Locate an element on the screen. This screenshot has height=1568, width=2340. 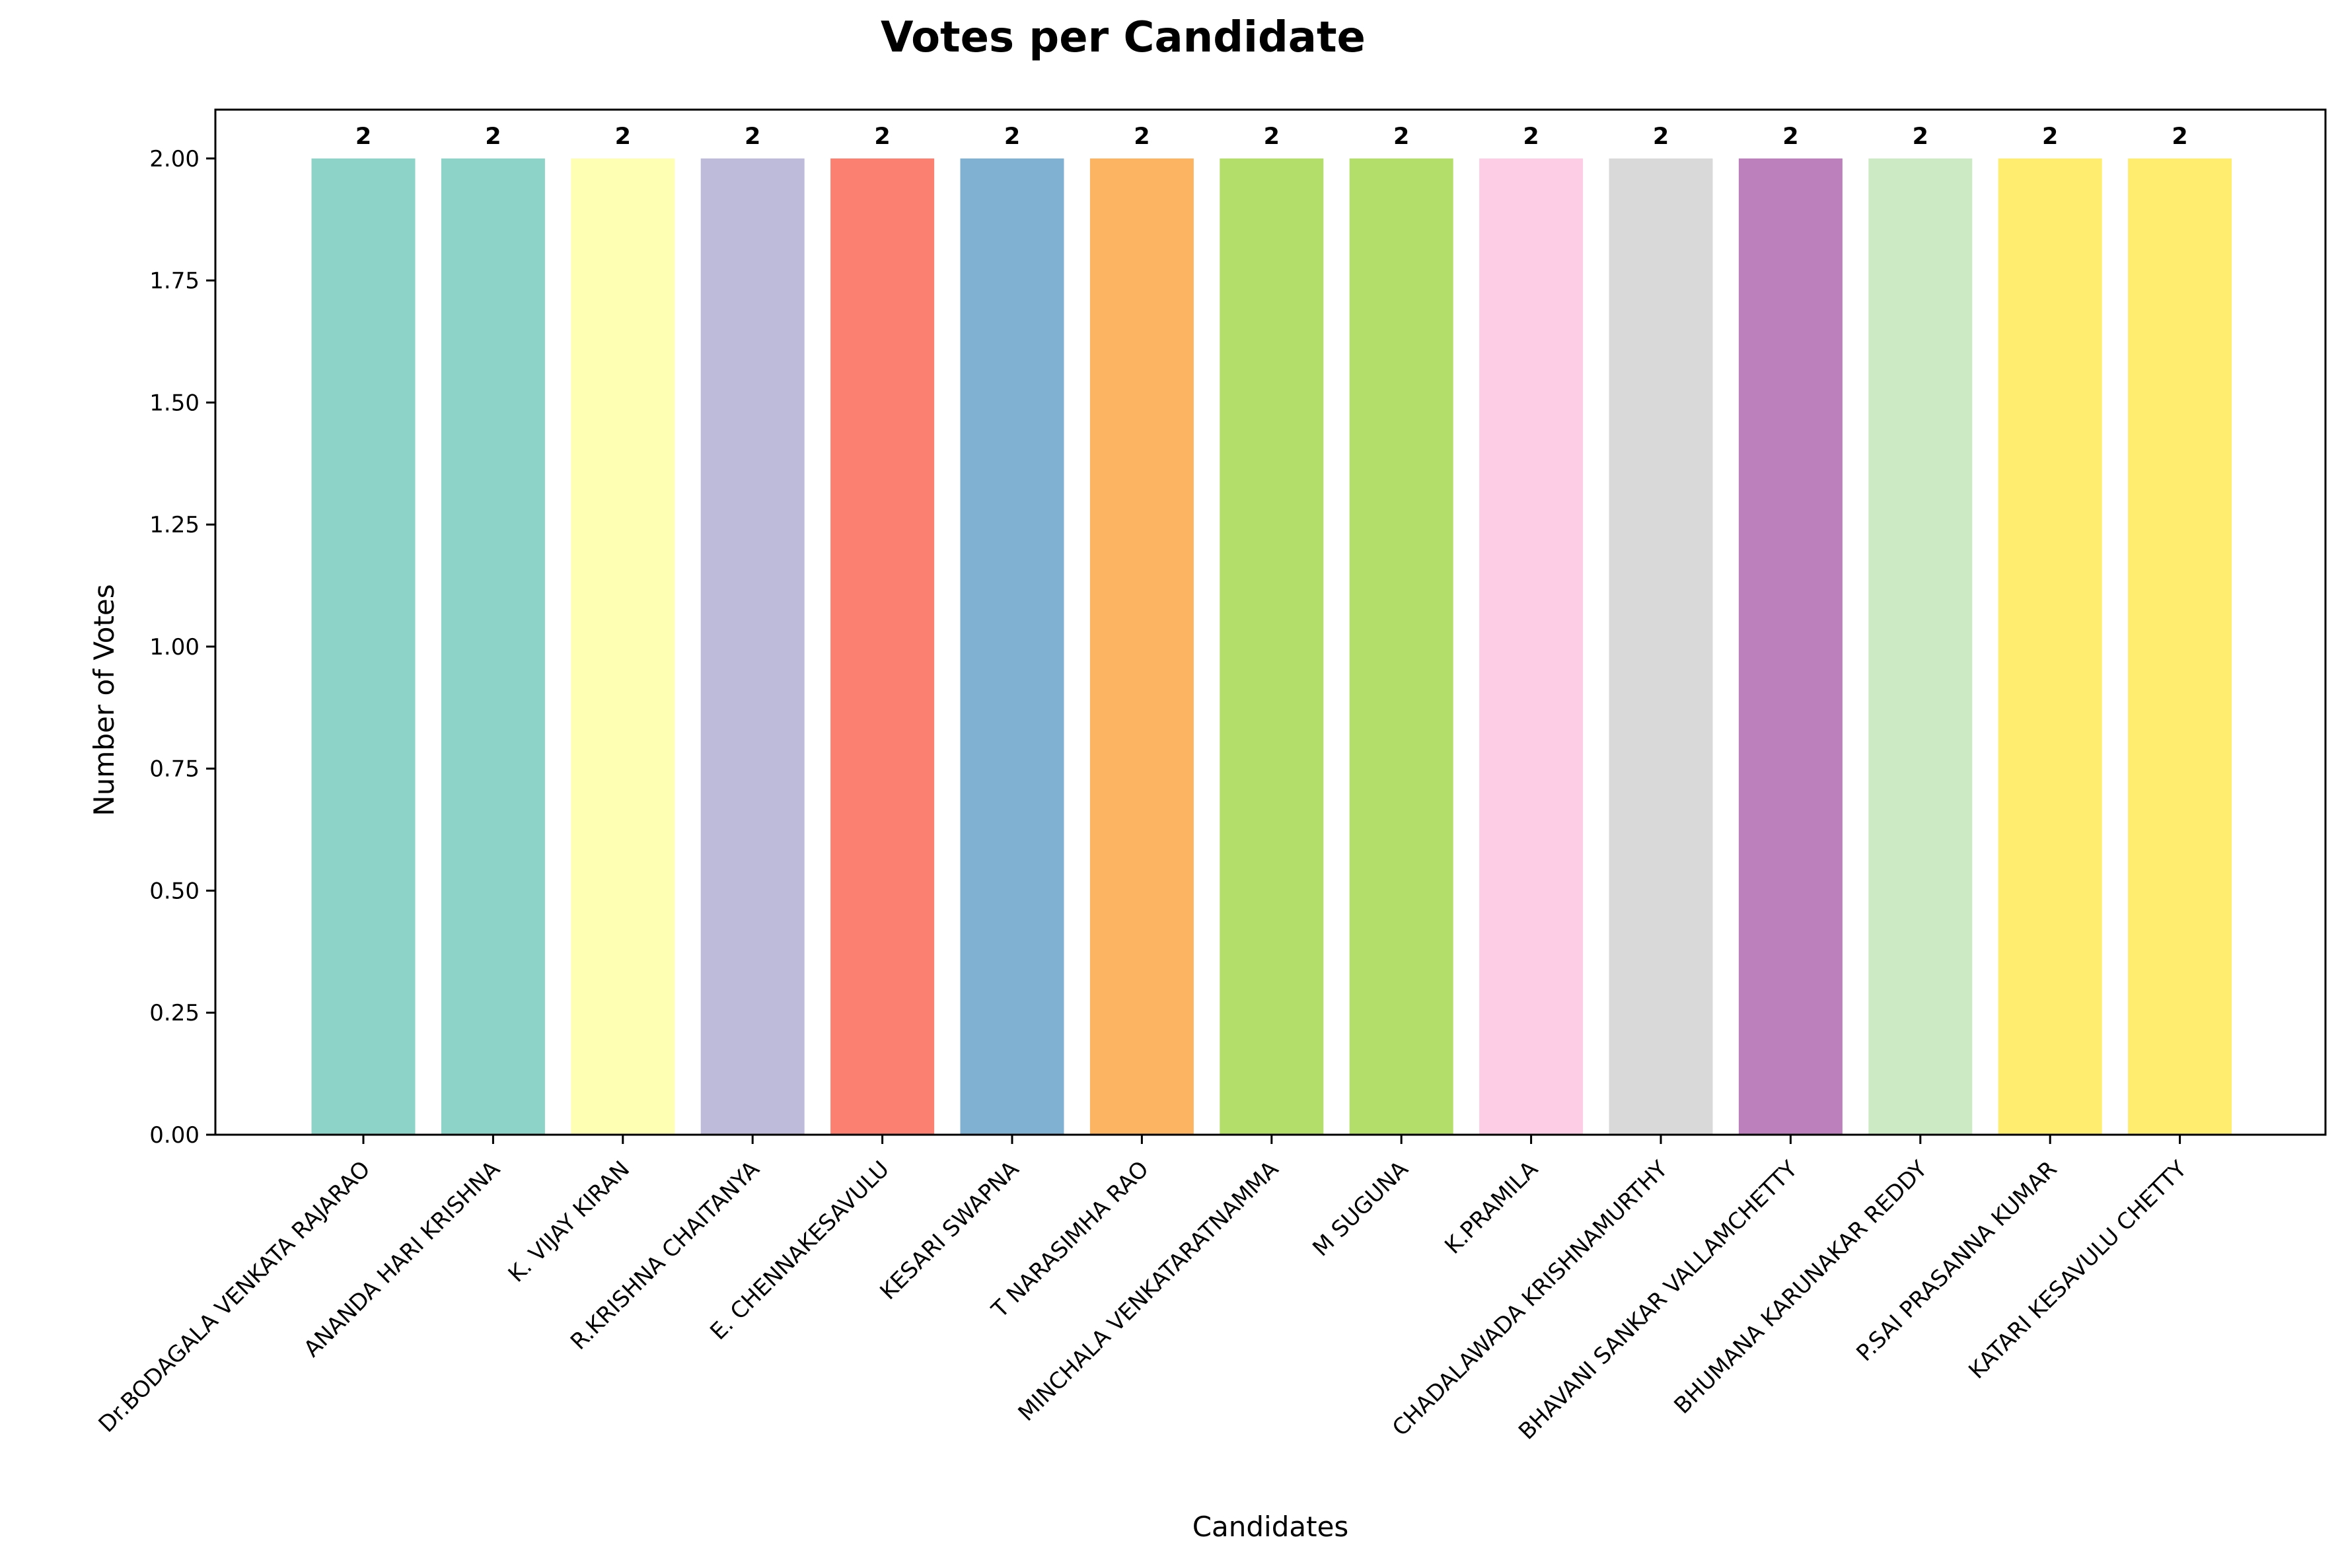
y-tick-label: 1.75 is located at coordinates (174, 281).